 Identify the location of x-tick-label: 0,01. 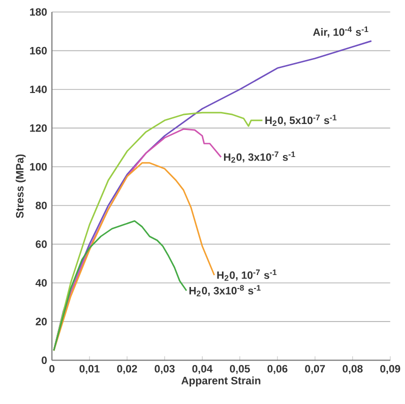
(90, 369).